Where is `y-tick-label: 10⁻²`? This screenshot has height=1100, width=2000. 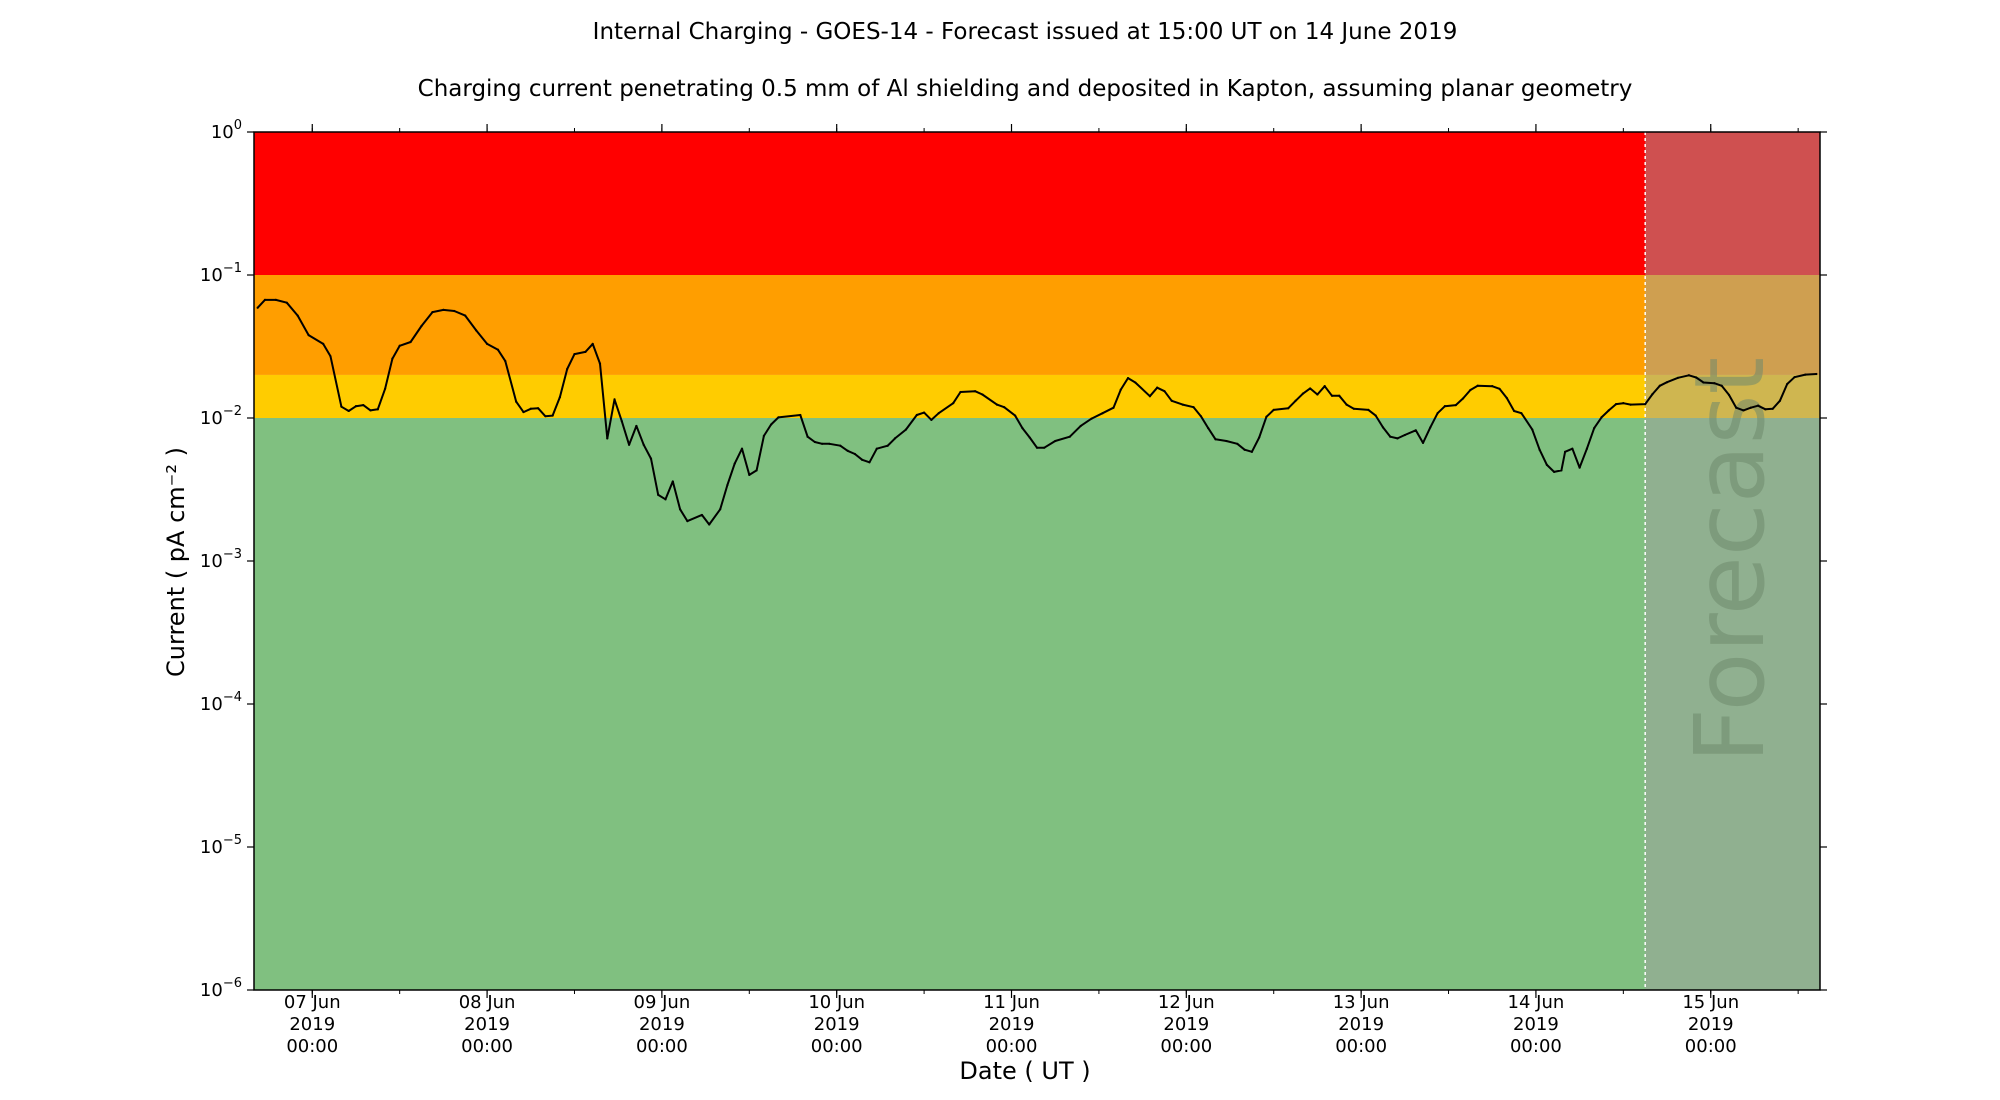 y-tick-label: 10⁻² is located at coordinates (221, 416).